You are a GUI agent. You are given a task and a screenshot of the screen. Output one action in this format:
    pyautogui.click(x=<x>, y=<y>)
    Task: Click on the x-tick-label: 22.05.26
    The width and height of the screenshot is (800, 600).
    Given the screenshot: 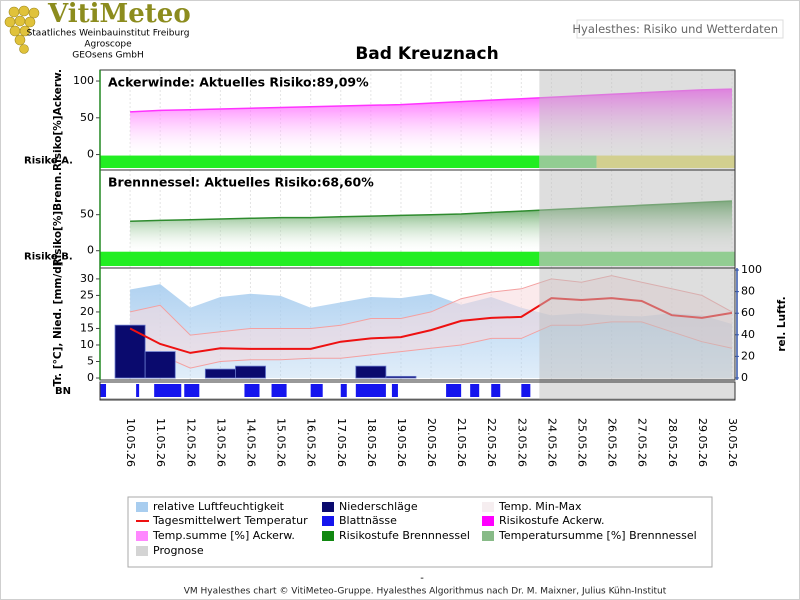 What is the action you would take?
    pyautogui.click(x=491, y=442)
    